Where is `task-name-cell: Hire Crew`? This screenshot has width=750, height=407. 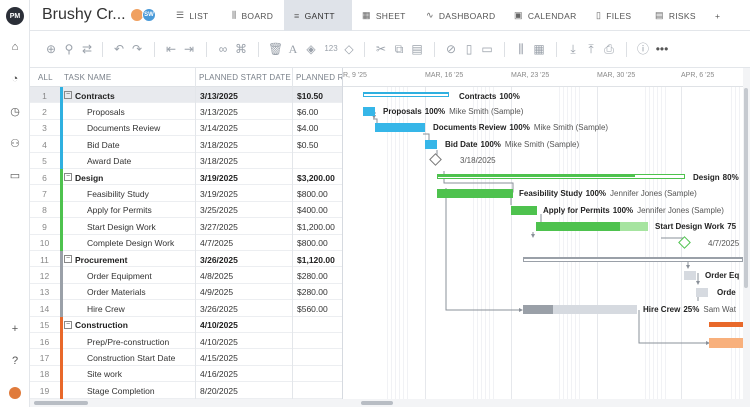 task-name-cell: Hire Crew is located at coordinates (106, 308).